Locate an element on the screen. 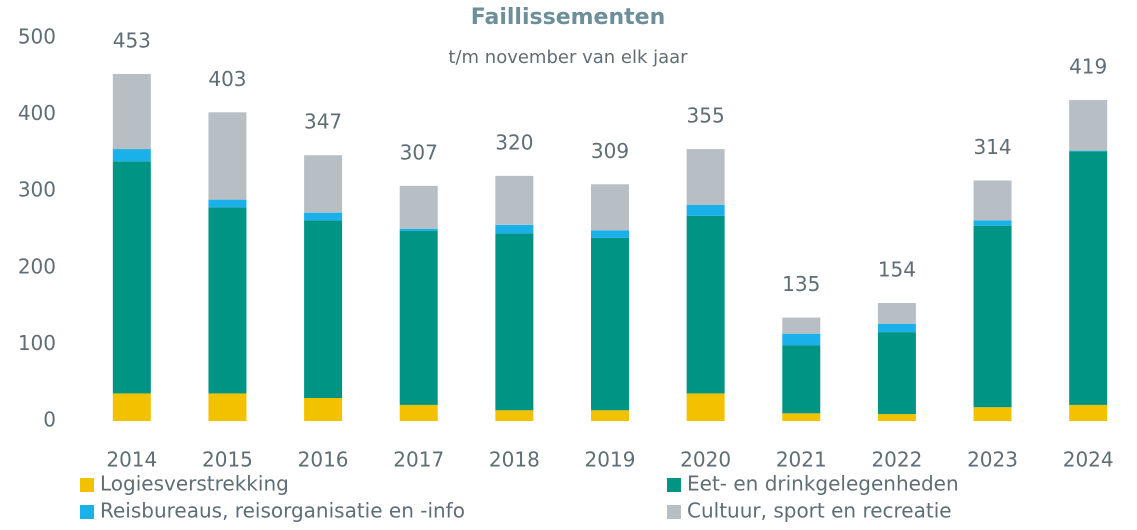 This screenshot has height=530, width=1137. total-label: 403 is located at coordinates (227, 79).